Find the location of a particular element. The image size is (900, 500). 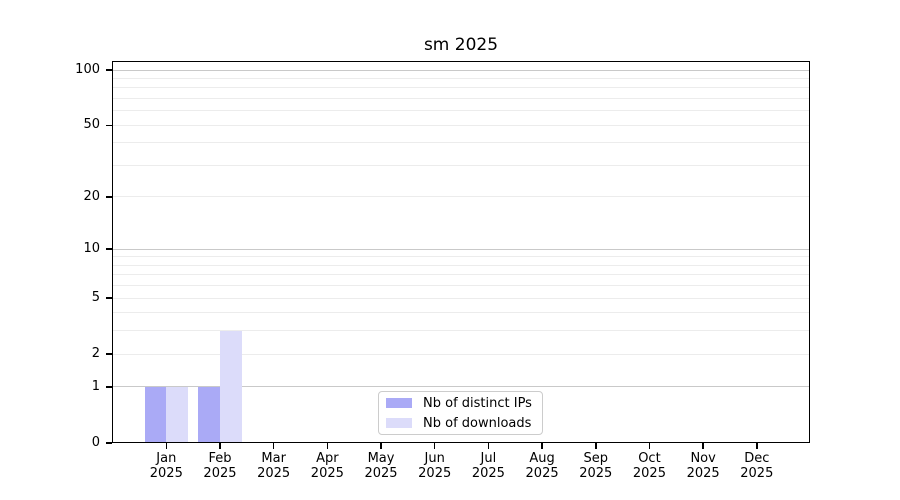

y-tick-label: 100 is located at coordinates (87, 70).